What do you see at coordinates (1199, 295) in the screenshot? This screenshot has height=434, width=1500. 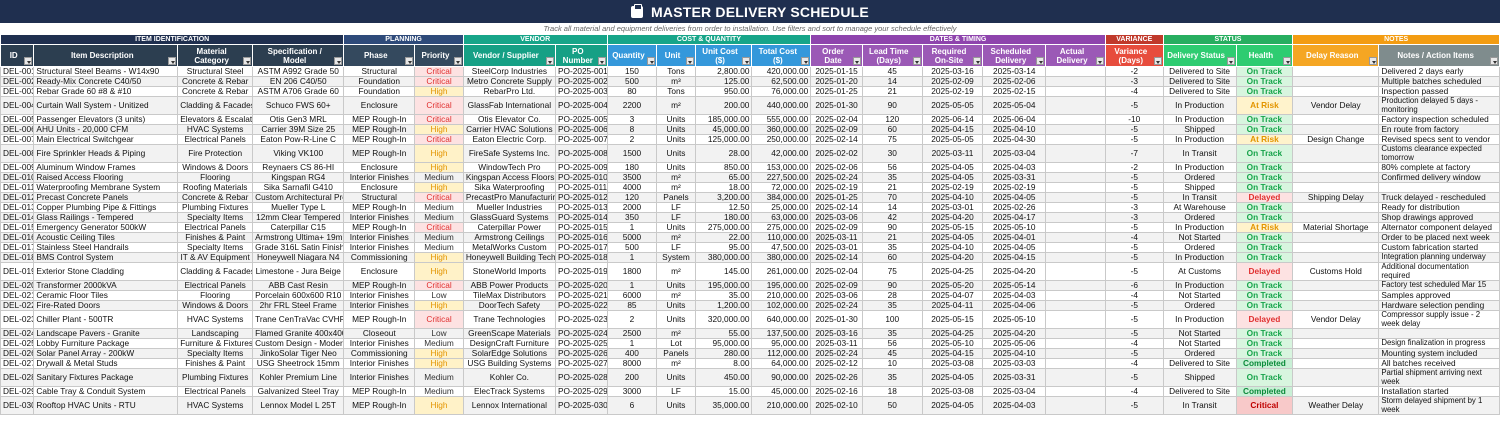 I see `delivery-status-cell: Not Started` at bounding box center [1199, 295].